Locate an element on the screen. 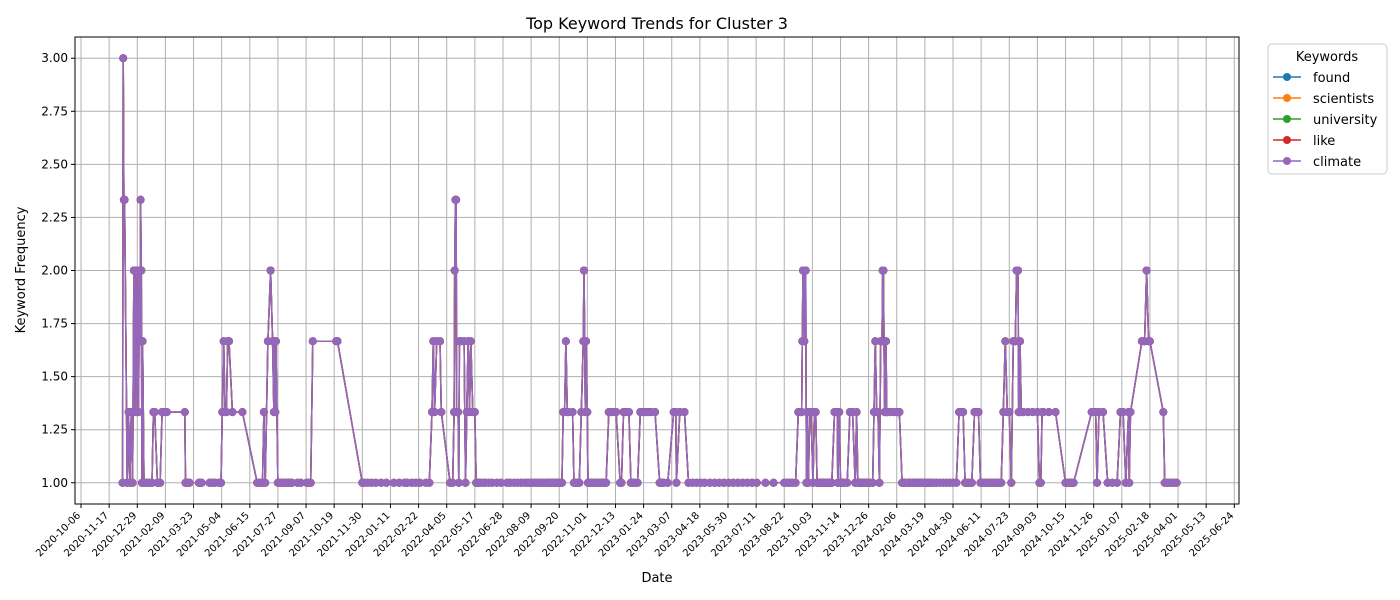 The width and height of the screenshot is (1400, 600). legend-items: found scientists university like climate is located at coordinates (1325, 120).